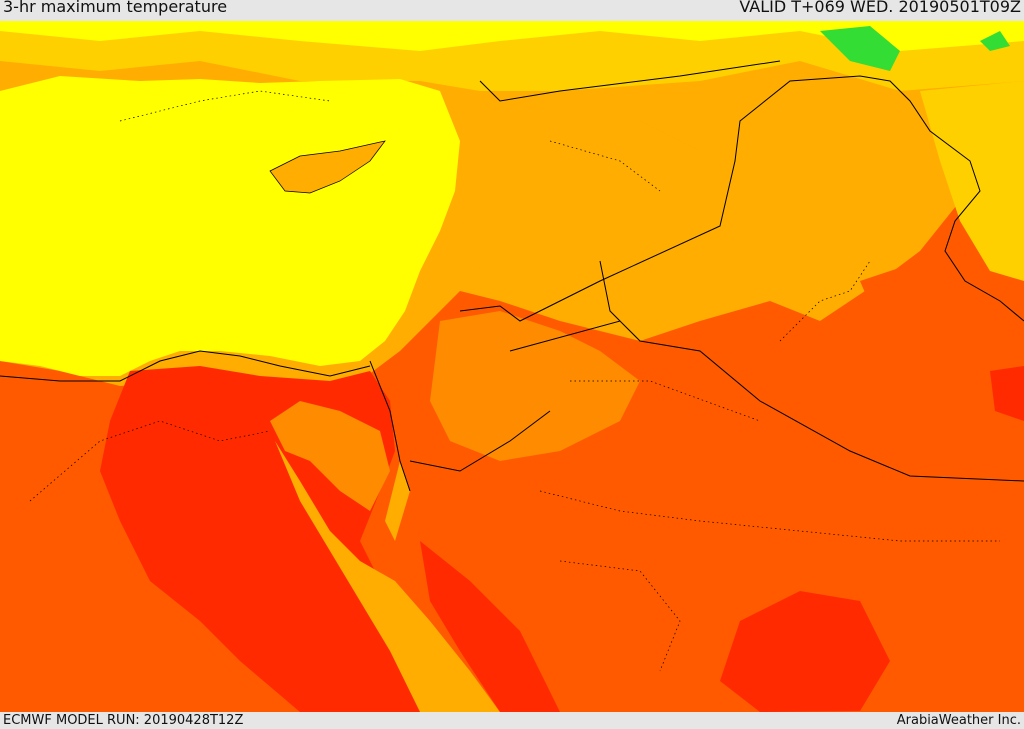 The width and height of the screenshot is (1024, 729). I want to click on map-title: 3-hr maximum temperature, so click(115, 8).